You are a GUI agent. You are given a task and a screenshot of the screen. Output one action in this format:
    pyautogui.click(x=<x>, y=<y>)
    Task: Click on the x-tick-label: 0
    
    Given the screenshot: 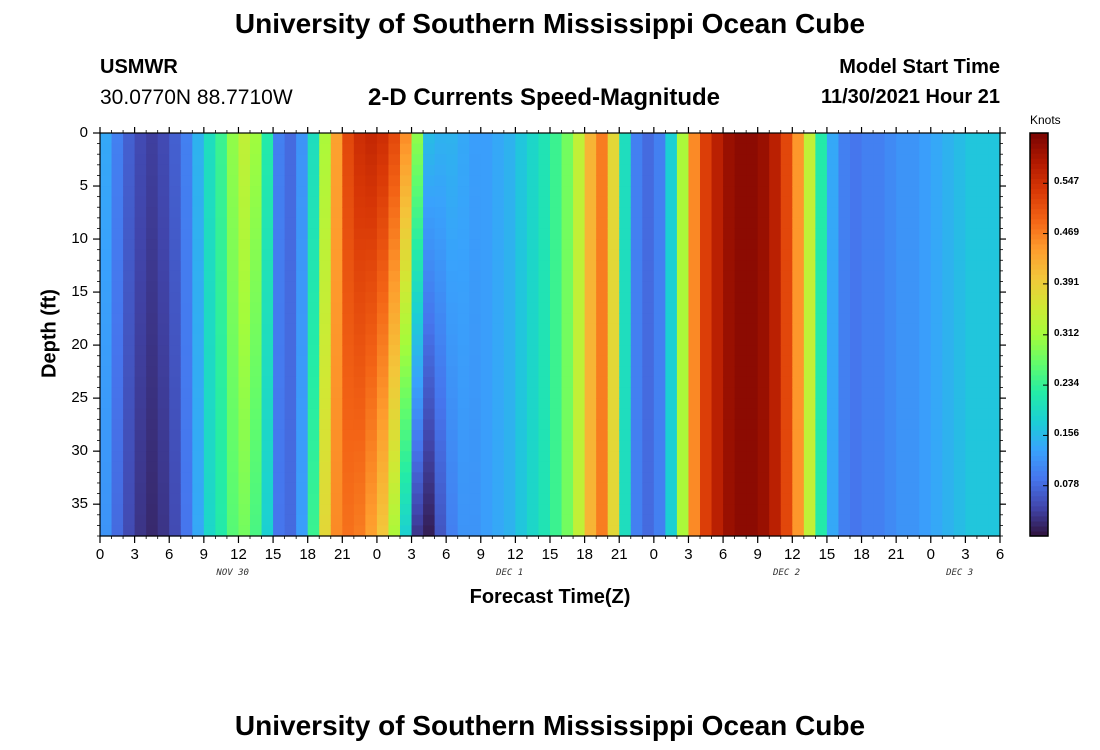 What is the action you would take?
    pyautogui.click(x=930, y=554)
    